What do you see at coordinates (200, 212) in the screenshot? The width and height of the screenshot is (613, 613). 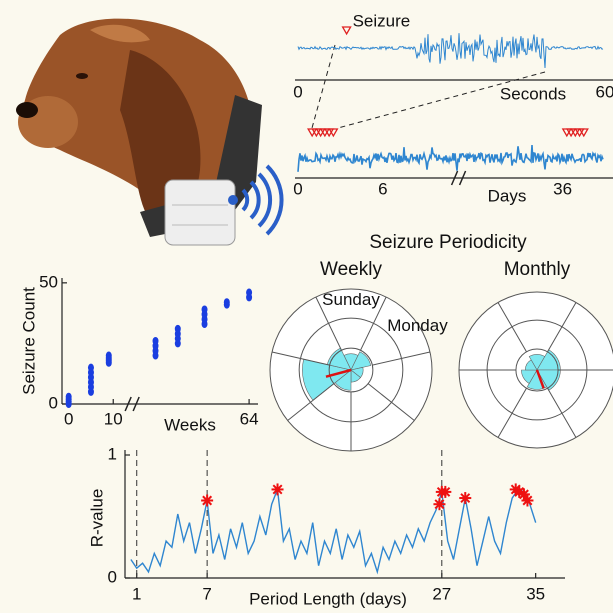 I see `device` at bounding box center [200, 212].